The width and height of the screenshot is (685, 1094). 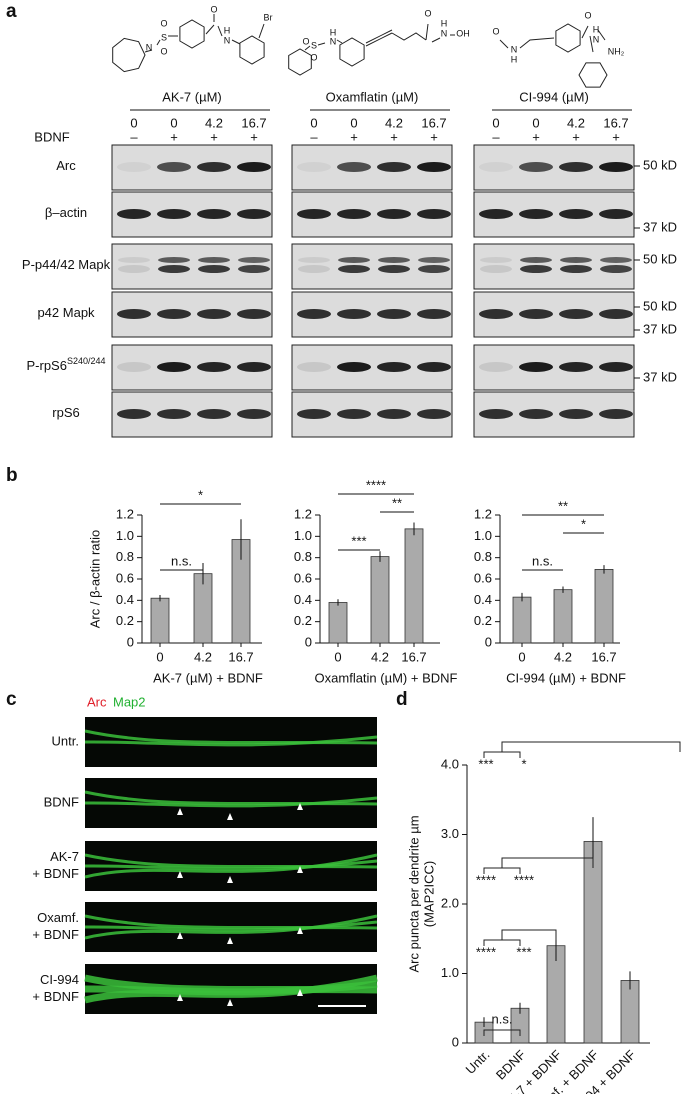 What do you see at coordinates (12, 475) in the screenshot?
I see `panel-label: b` at bounding box center [12, 475].